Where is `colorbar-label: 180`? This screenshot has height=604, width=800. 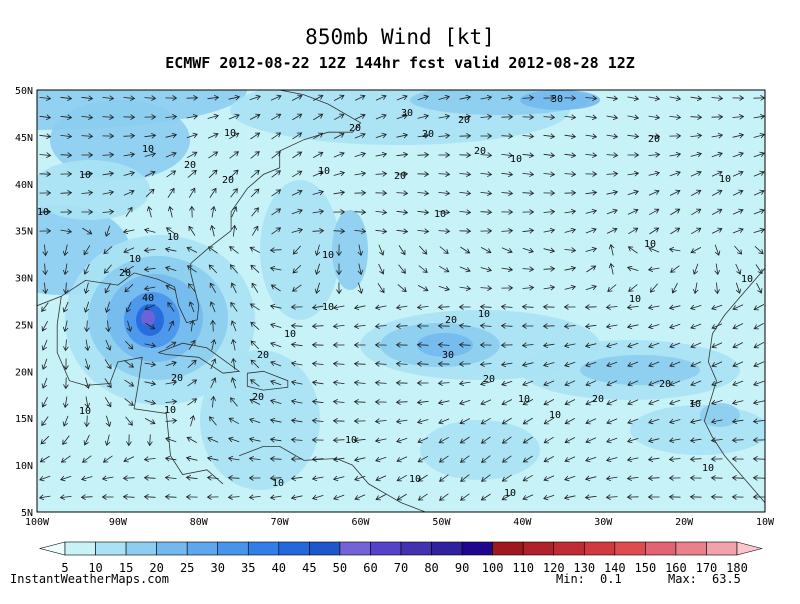
colorbar-label: 180 is located at coordinates (737, 568).